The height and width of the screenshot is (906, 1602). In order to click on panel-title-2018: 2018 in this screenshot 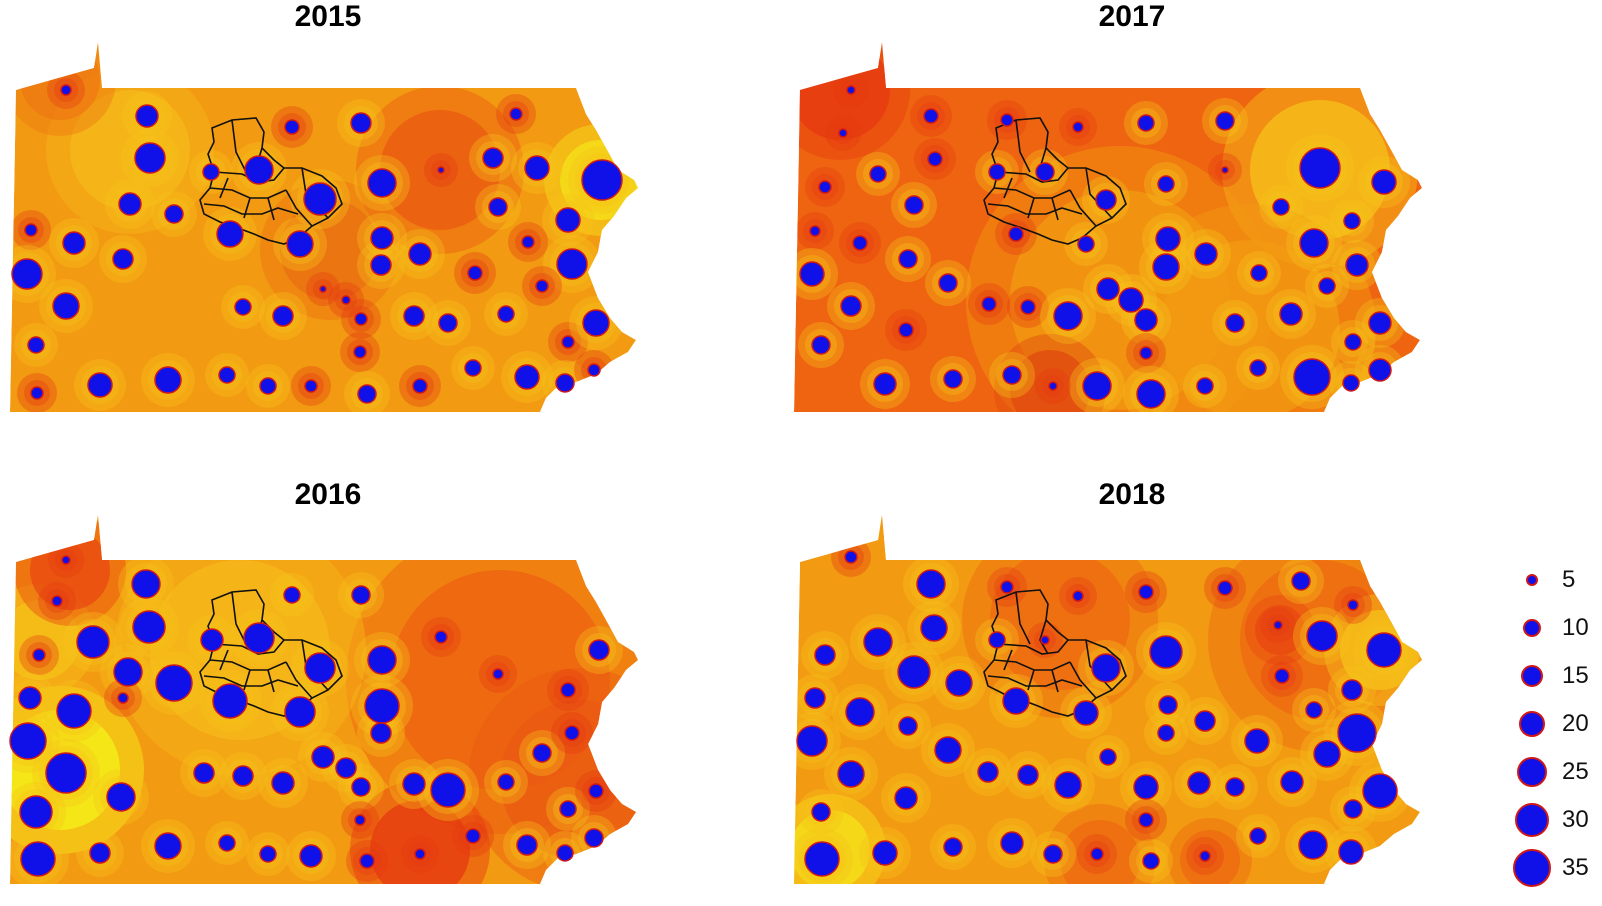, I will do `click(1132, 494)`.